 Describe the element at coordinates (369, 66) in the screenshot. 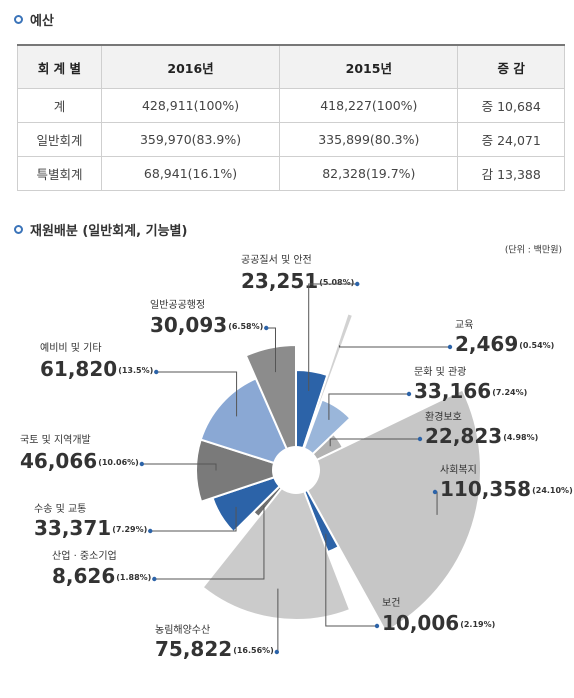

I see `header-cell: 2015년` at that location.